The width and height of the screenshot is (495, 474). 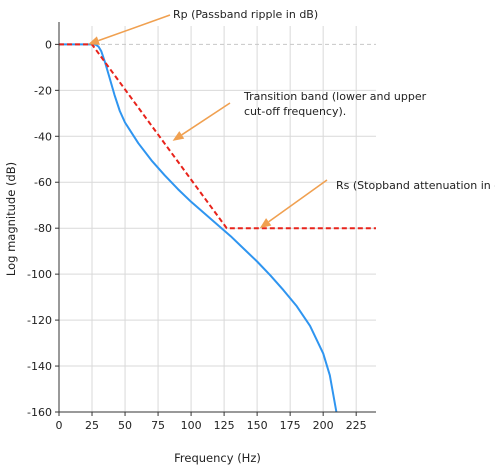 What do you see at coordinates (59, 425) in the screenshot?
I see `x-tick-label: 0` at bounding box center [59, 425].